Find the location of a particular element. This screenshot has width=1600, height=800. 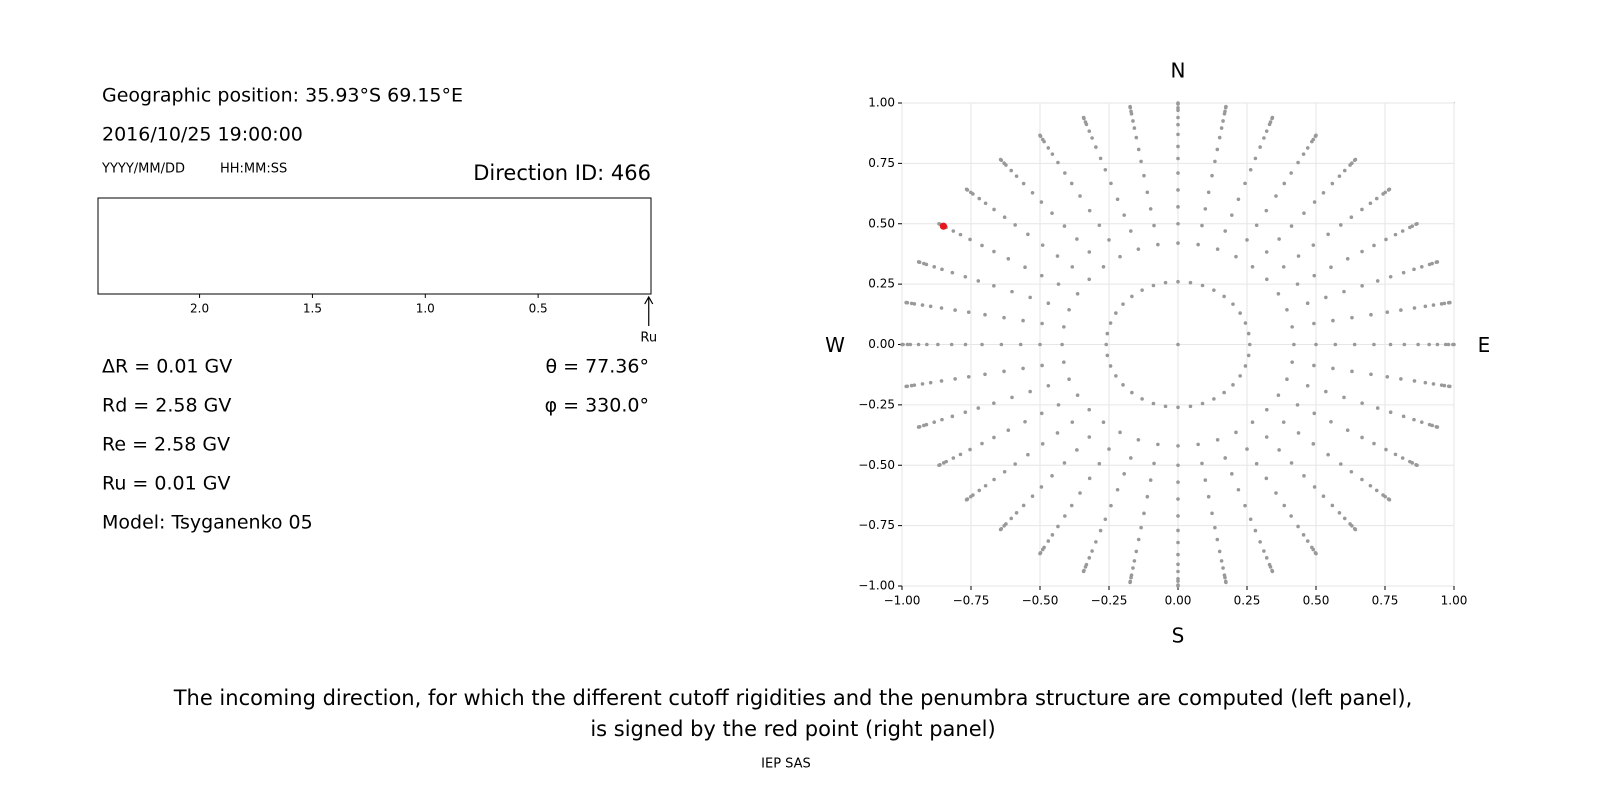

y-tick-label: −0.50 is located at coordinates (876, 465).